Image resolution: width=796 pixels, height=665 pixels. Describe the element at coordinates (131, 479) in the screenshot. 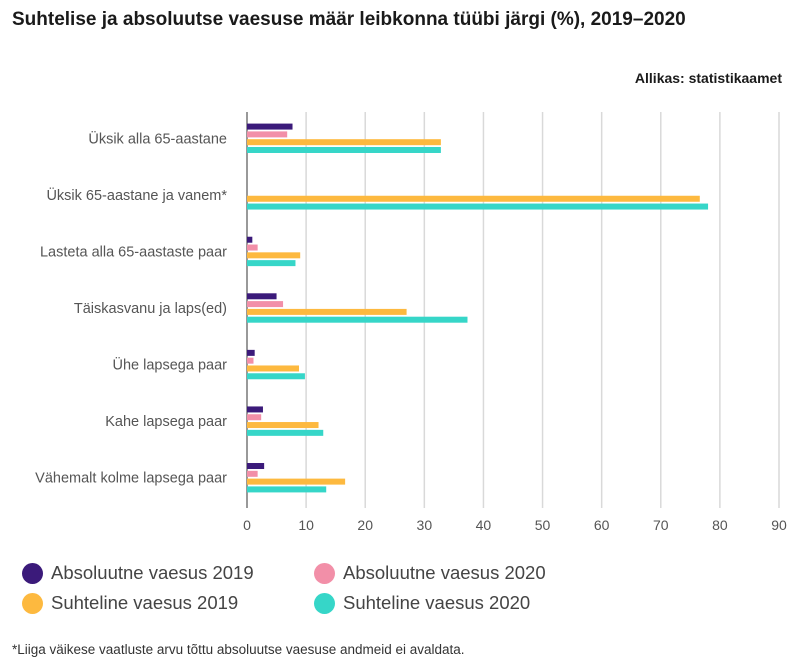

I see `category-label: Vähemalt kolme lapsega paar` at that location.